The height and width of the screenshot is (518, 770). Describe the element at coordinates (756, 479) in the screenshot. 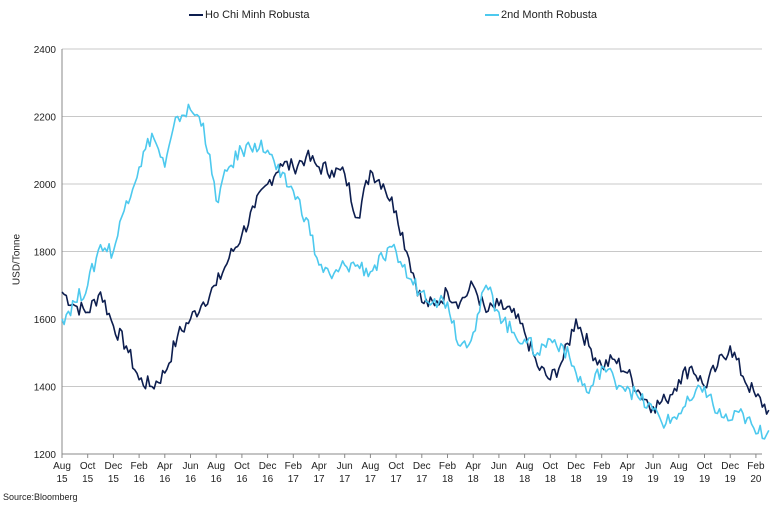

I see `x-tick-label: 20` at that location.